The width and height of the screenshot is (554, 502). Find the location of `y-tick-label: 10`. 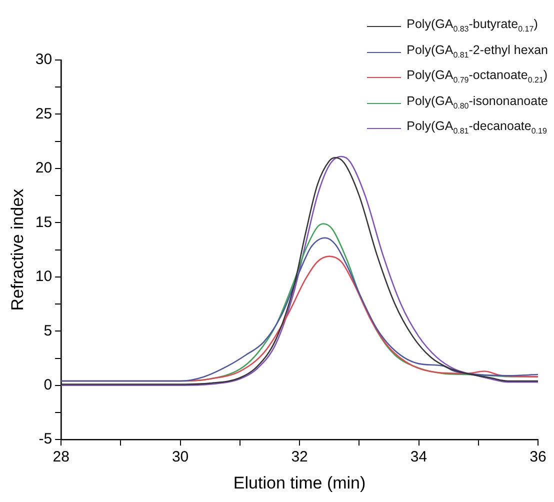

y-tick-label: 10 is located at coordinates (43, 277).